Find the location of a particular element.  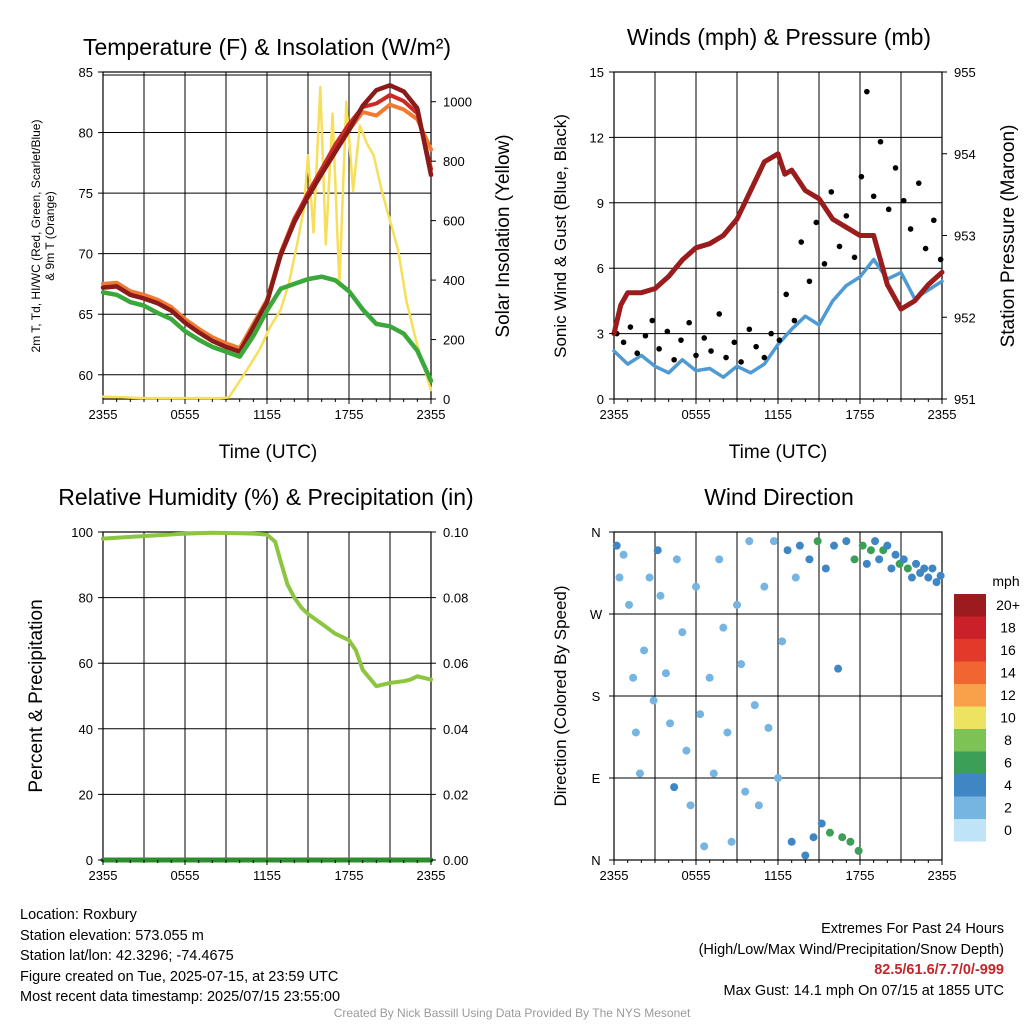

y-tick-label: 12 is located at coordinates (597, 137).